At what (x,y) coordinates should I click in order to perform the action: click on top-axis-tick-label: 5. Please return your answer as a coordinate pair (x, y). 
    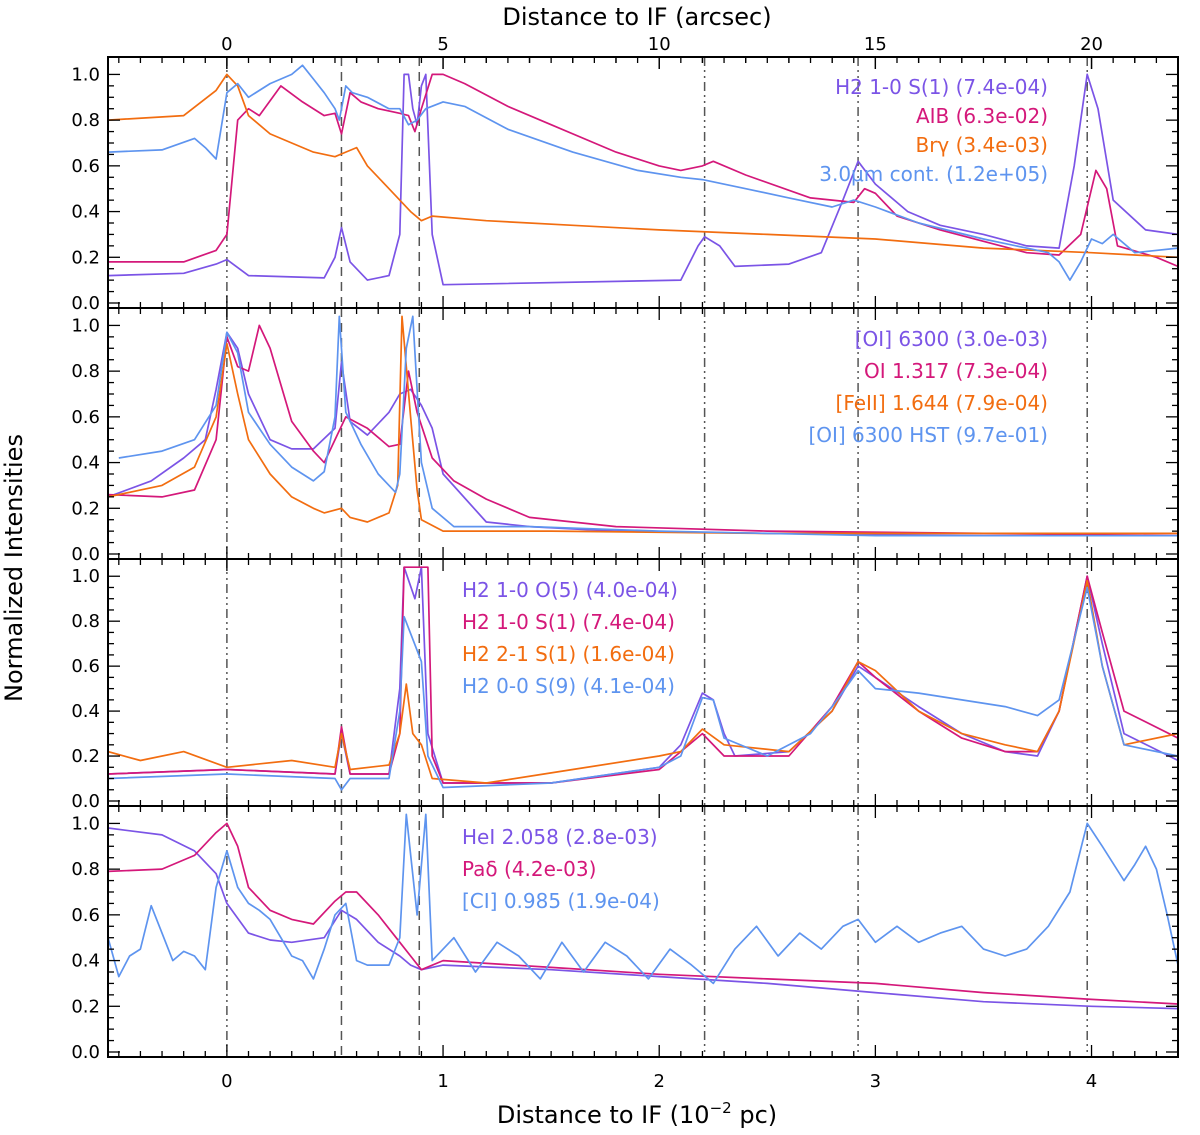
    Looking at the image, I should click on (442, 44).